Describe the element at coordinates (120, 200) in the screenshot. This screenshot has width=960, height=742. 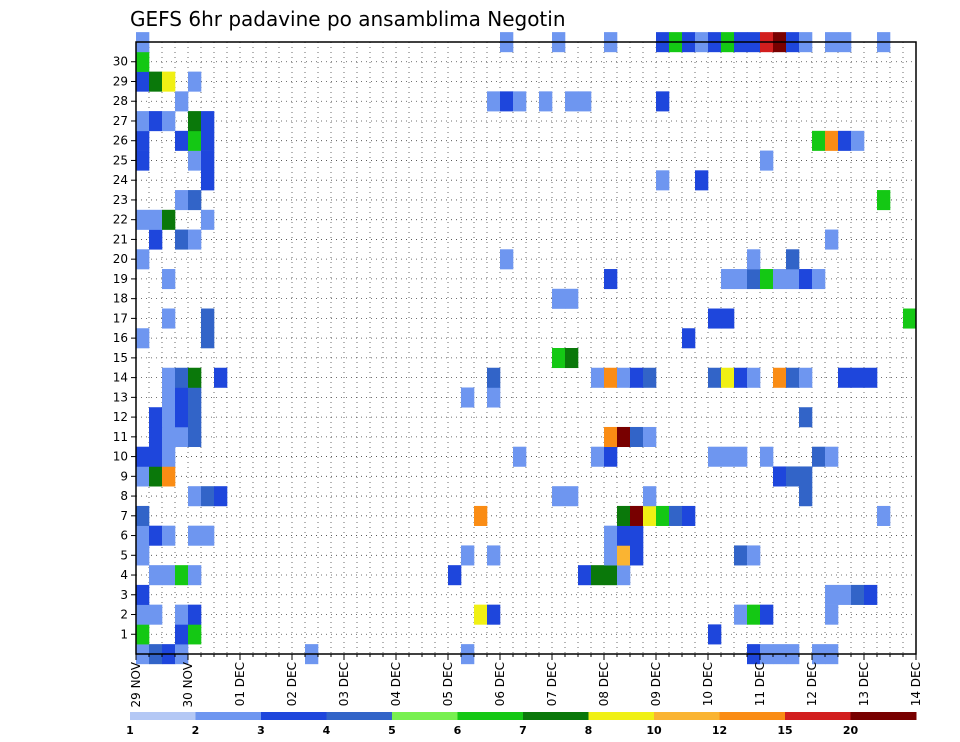
I see `y-tick-label: 23` at that location.